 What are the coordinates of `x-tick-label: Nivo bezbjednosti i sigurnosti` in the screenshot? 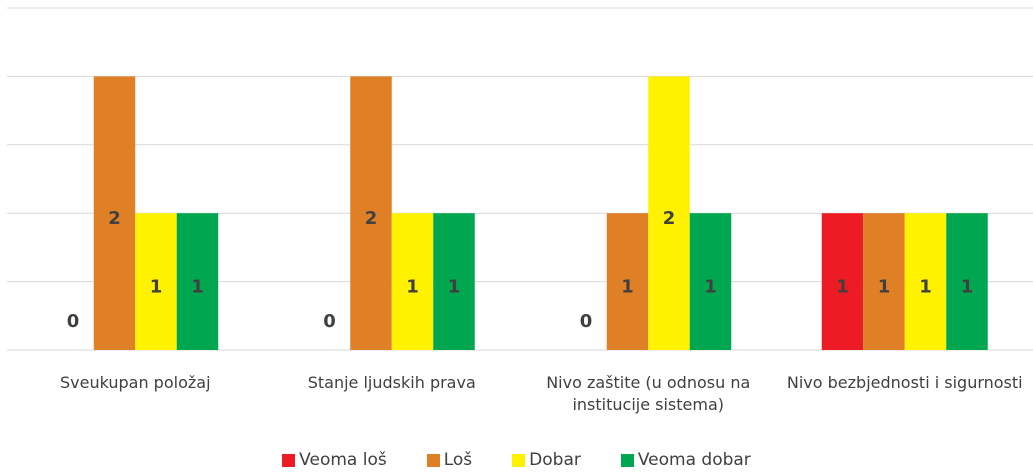 It's located at (904, 382).